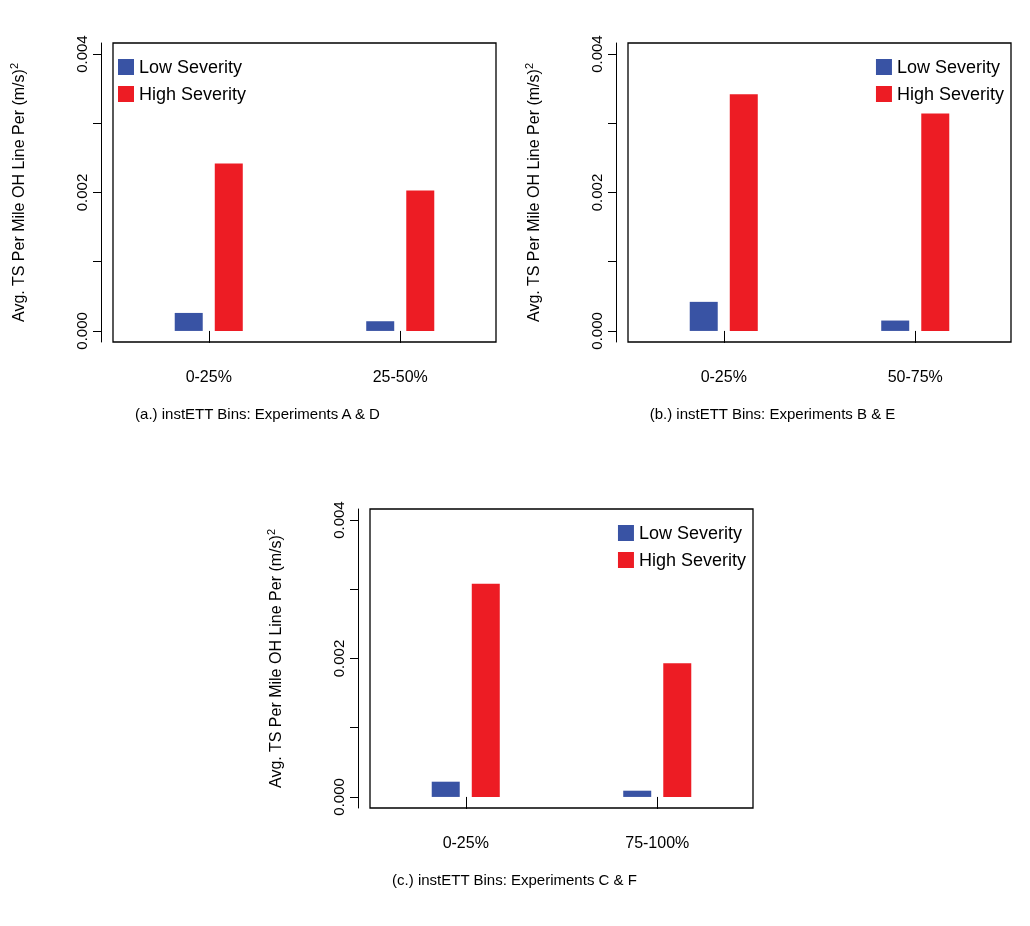 The width and height of the screenshot is (1030, 926). I want to click on text: (a.) instETT Bins: Experiments A & D, so click(258, 413).